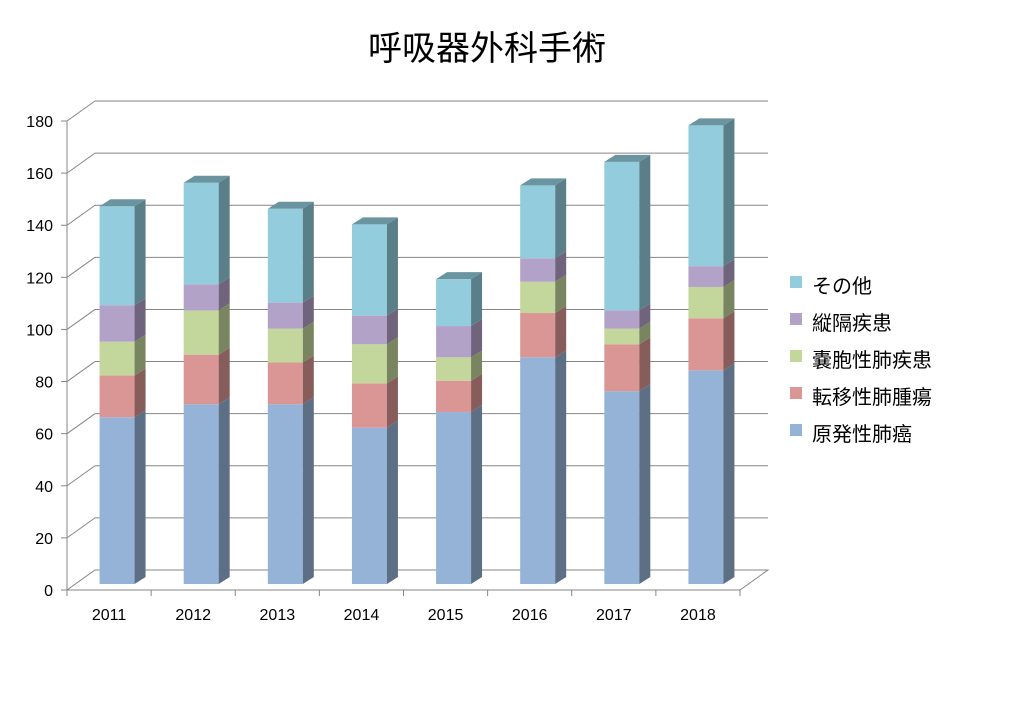 The image size is (1014, 722). Describe the element at coordinates (44, 435) in the screenshot. I see `y-tick-label: 60` at that location.